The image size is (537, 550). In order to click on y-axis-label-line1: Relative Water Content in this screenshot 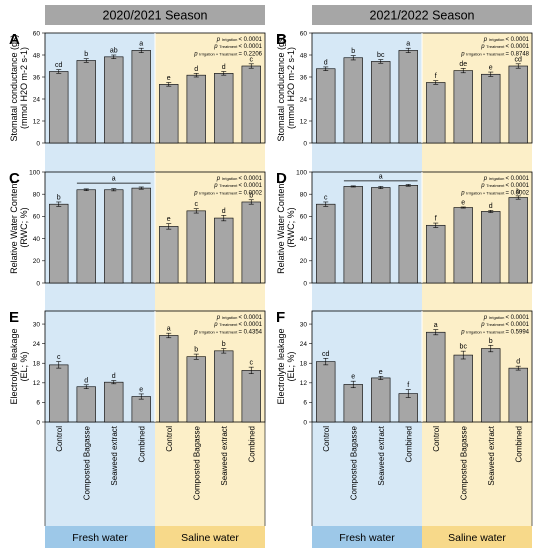, I will do `click(14, 227)`.